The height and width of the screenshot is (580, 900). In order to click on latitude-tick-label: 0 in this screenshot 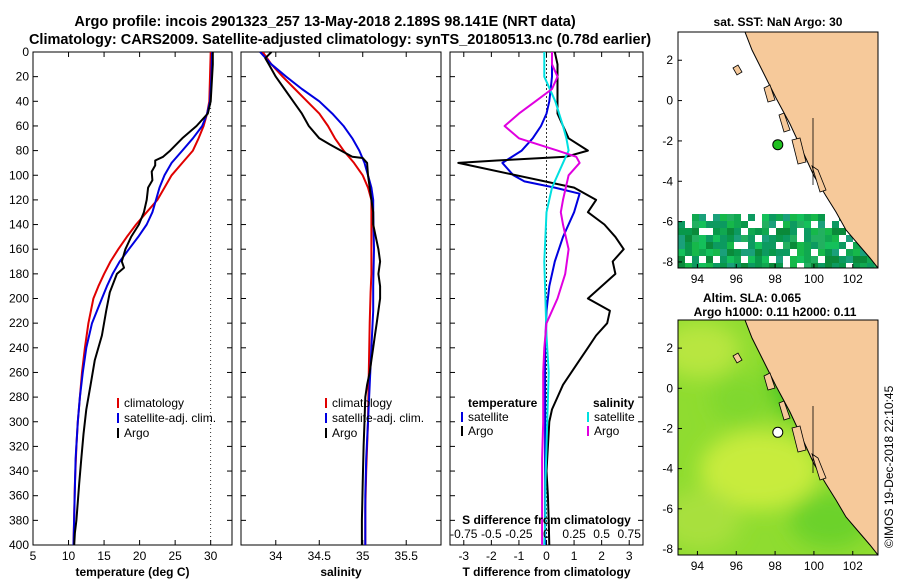, I will do `click(669, 388)`.